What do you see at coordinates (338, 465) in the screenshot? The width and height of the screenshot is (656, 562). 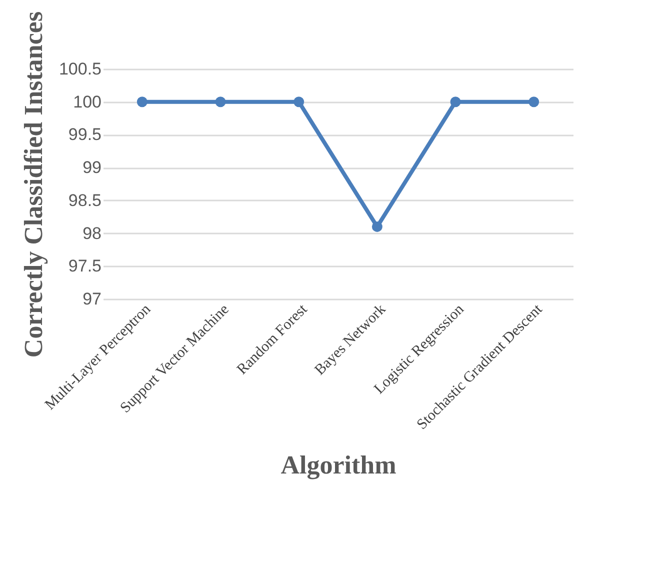 I see `x-axis-title: Algorithm` at bounding box center [338, 465].